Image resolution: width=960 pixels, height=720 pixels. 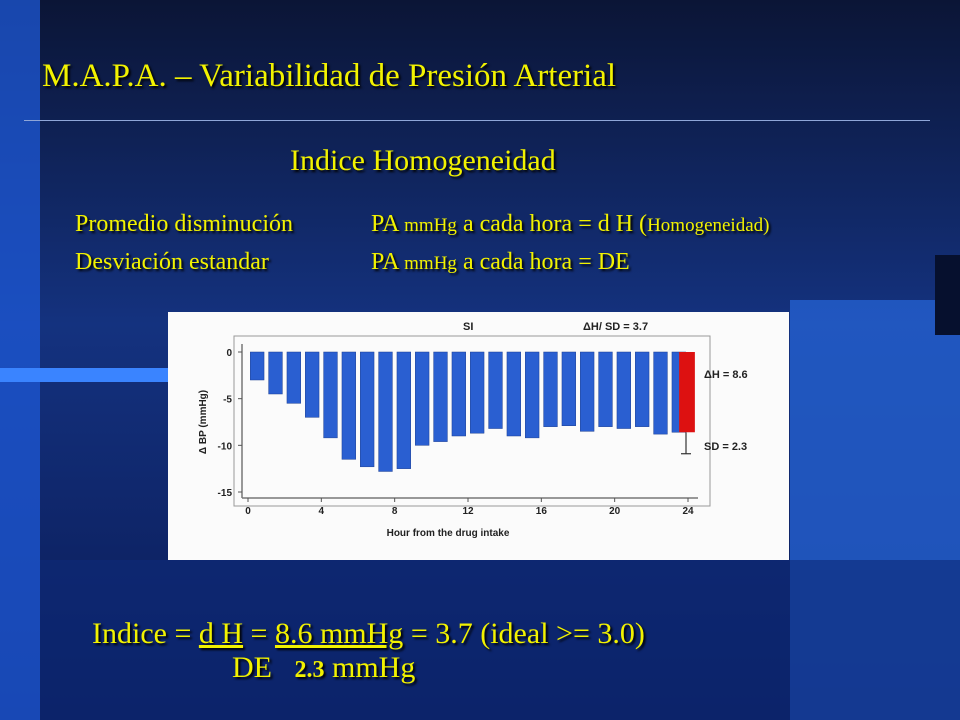 What do you see at coordinates (395, 511) in the screenshot?
I see `x-tick-label: 8` at bounding box center [395, 511].